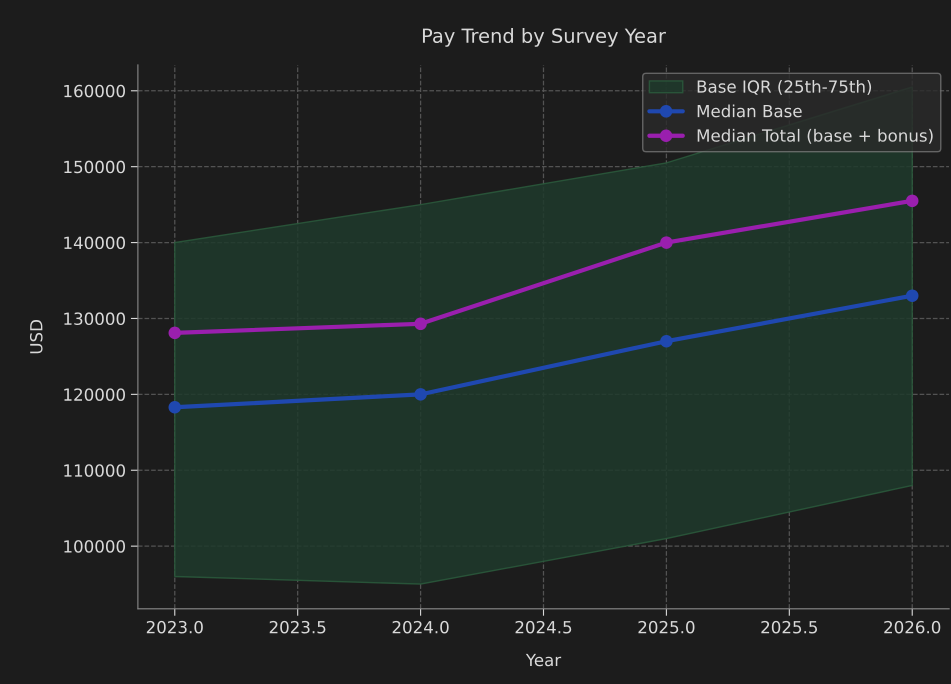 The width and height of the screenshot is (951, 684). What do you see at coordinates (174, 627) in the screenshot?
I see `x-tick-label: 2023.0` at bounding box center [174, 627].